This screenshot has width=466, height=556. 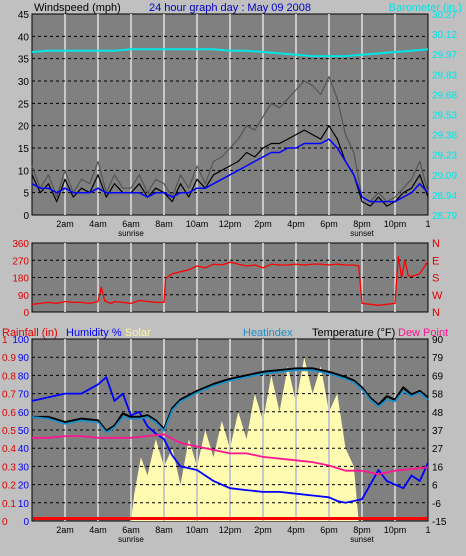 What do you see at coordinates (444, 35) in the screenshot?
I see `barometer-y-tick: 30.12` at bounding box center [444, 35].